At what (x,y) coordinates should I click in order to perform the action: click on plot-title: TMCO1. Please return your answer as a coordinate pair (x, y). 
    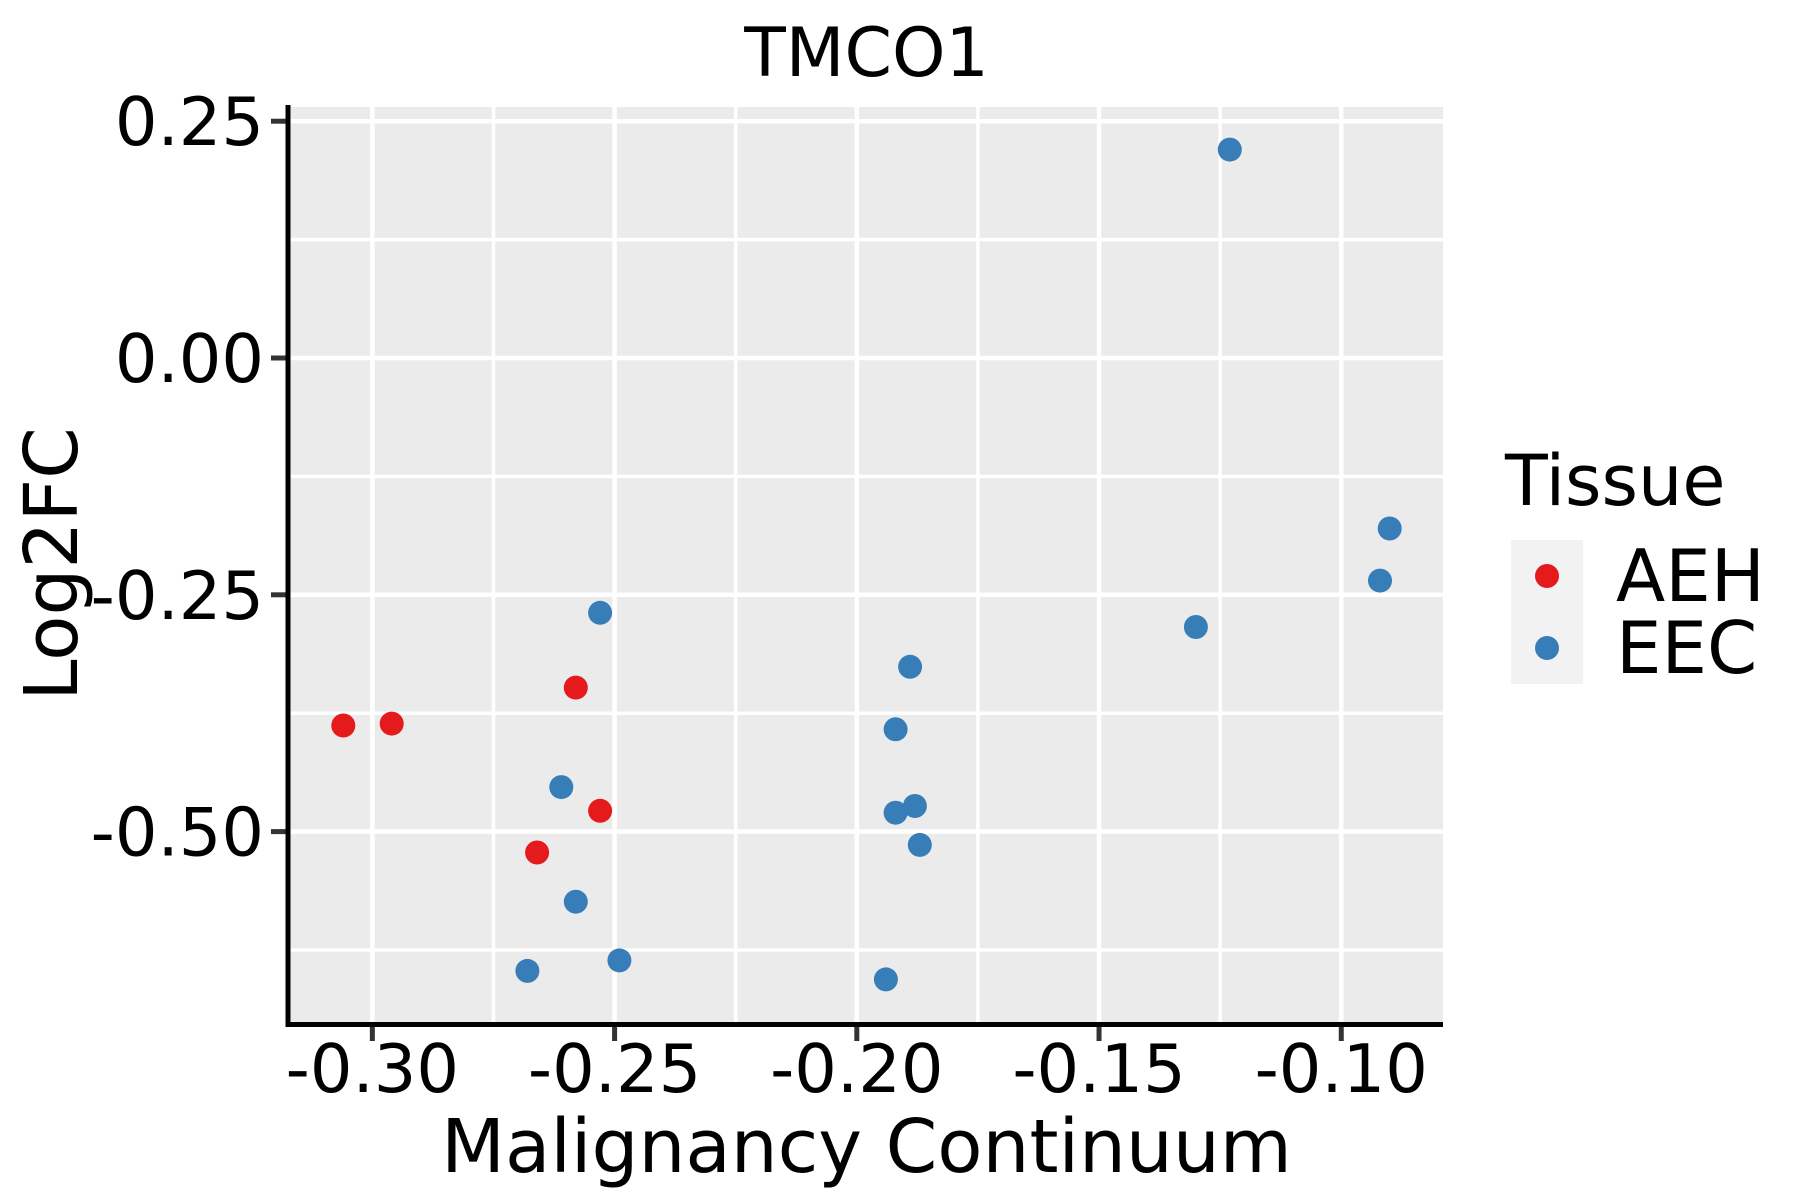
    Looking at the image, I should click on (866, 53).